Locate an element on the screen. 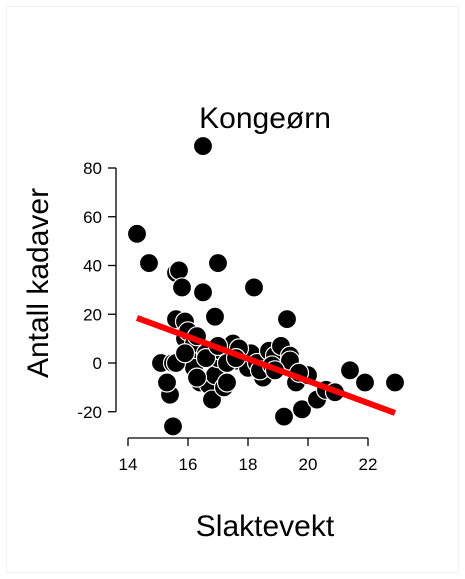 Image resolution: width=465 pixels, height=579 pixels. regression-line is located at coordinates (266, 365).